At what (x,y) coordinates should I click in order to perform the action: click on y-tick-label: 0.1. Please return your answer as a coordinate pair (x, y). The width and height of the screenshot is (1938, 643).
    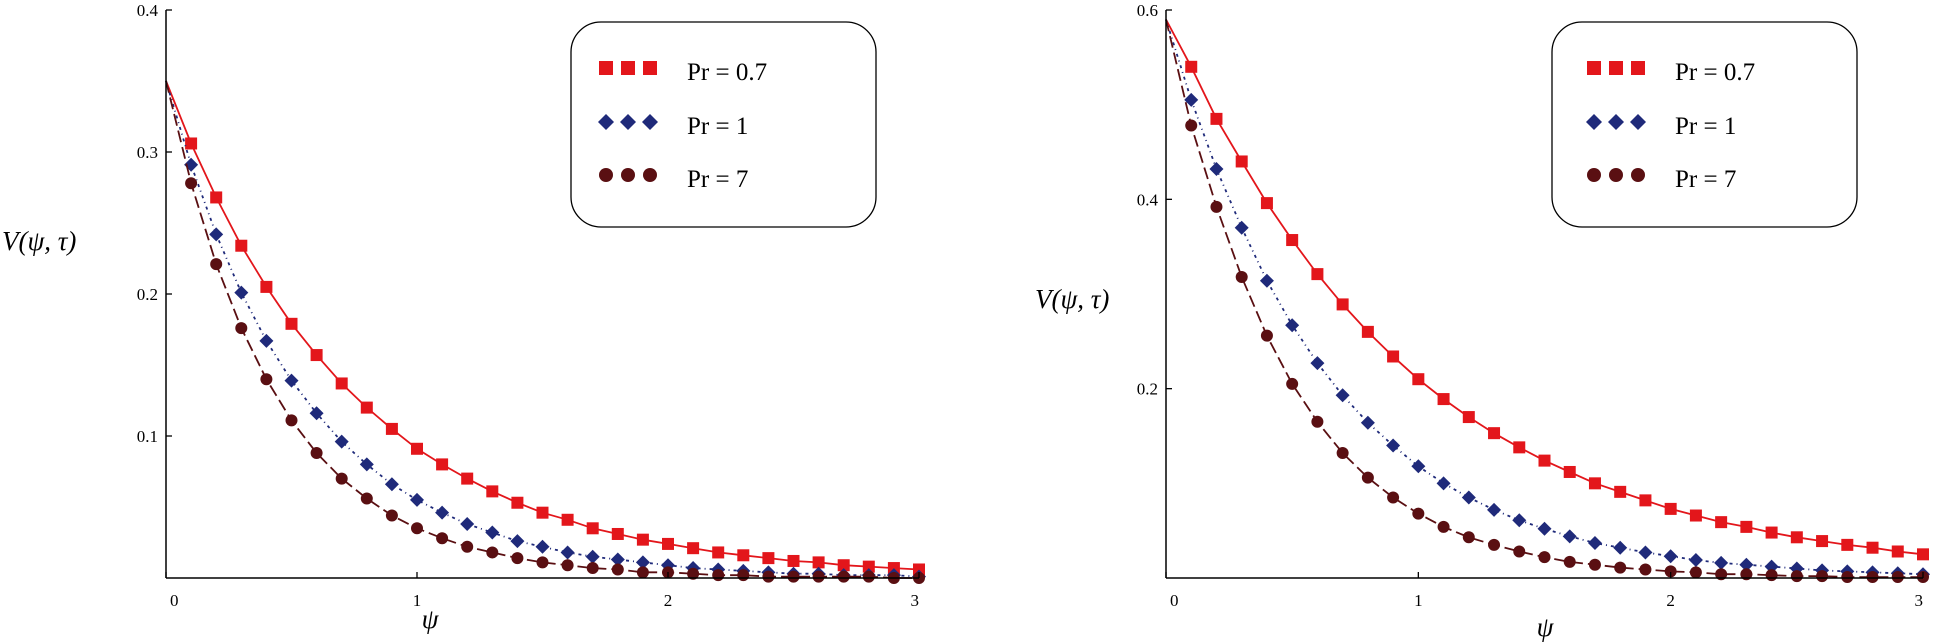
    Looking at the image, I should click on (147, 436).